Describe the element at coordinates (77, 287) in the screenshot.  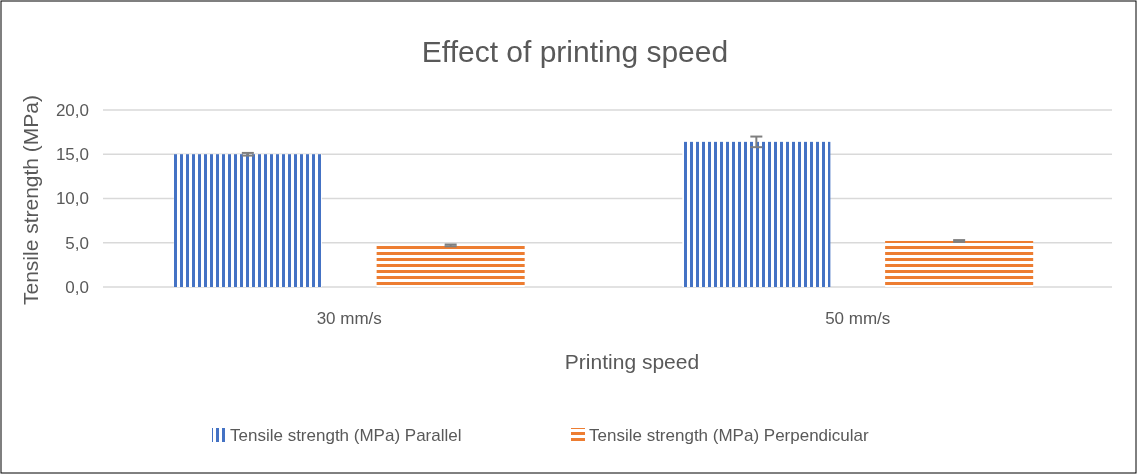
I see `y-tick-label: 0,0` at that location.